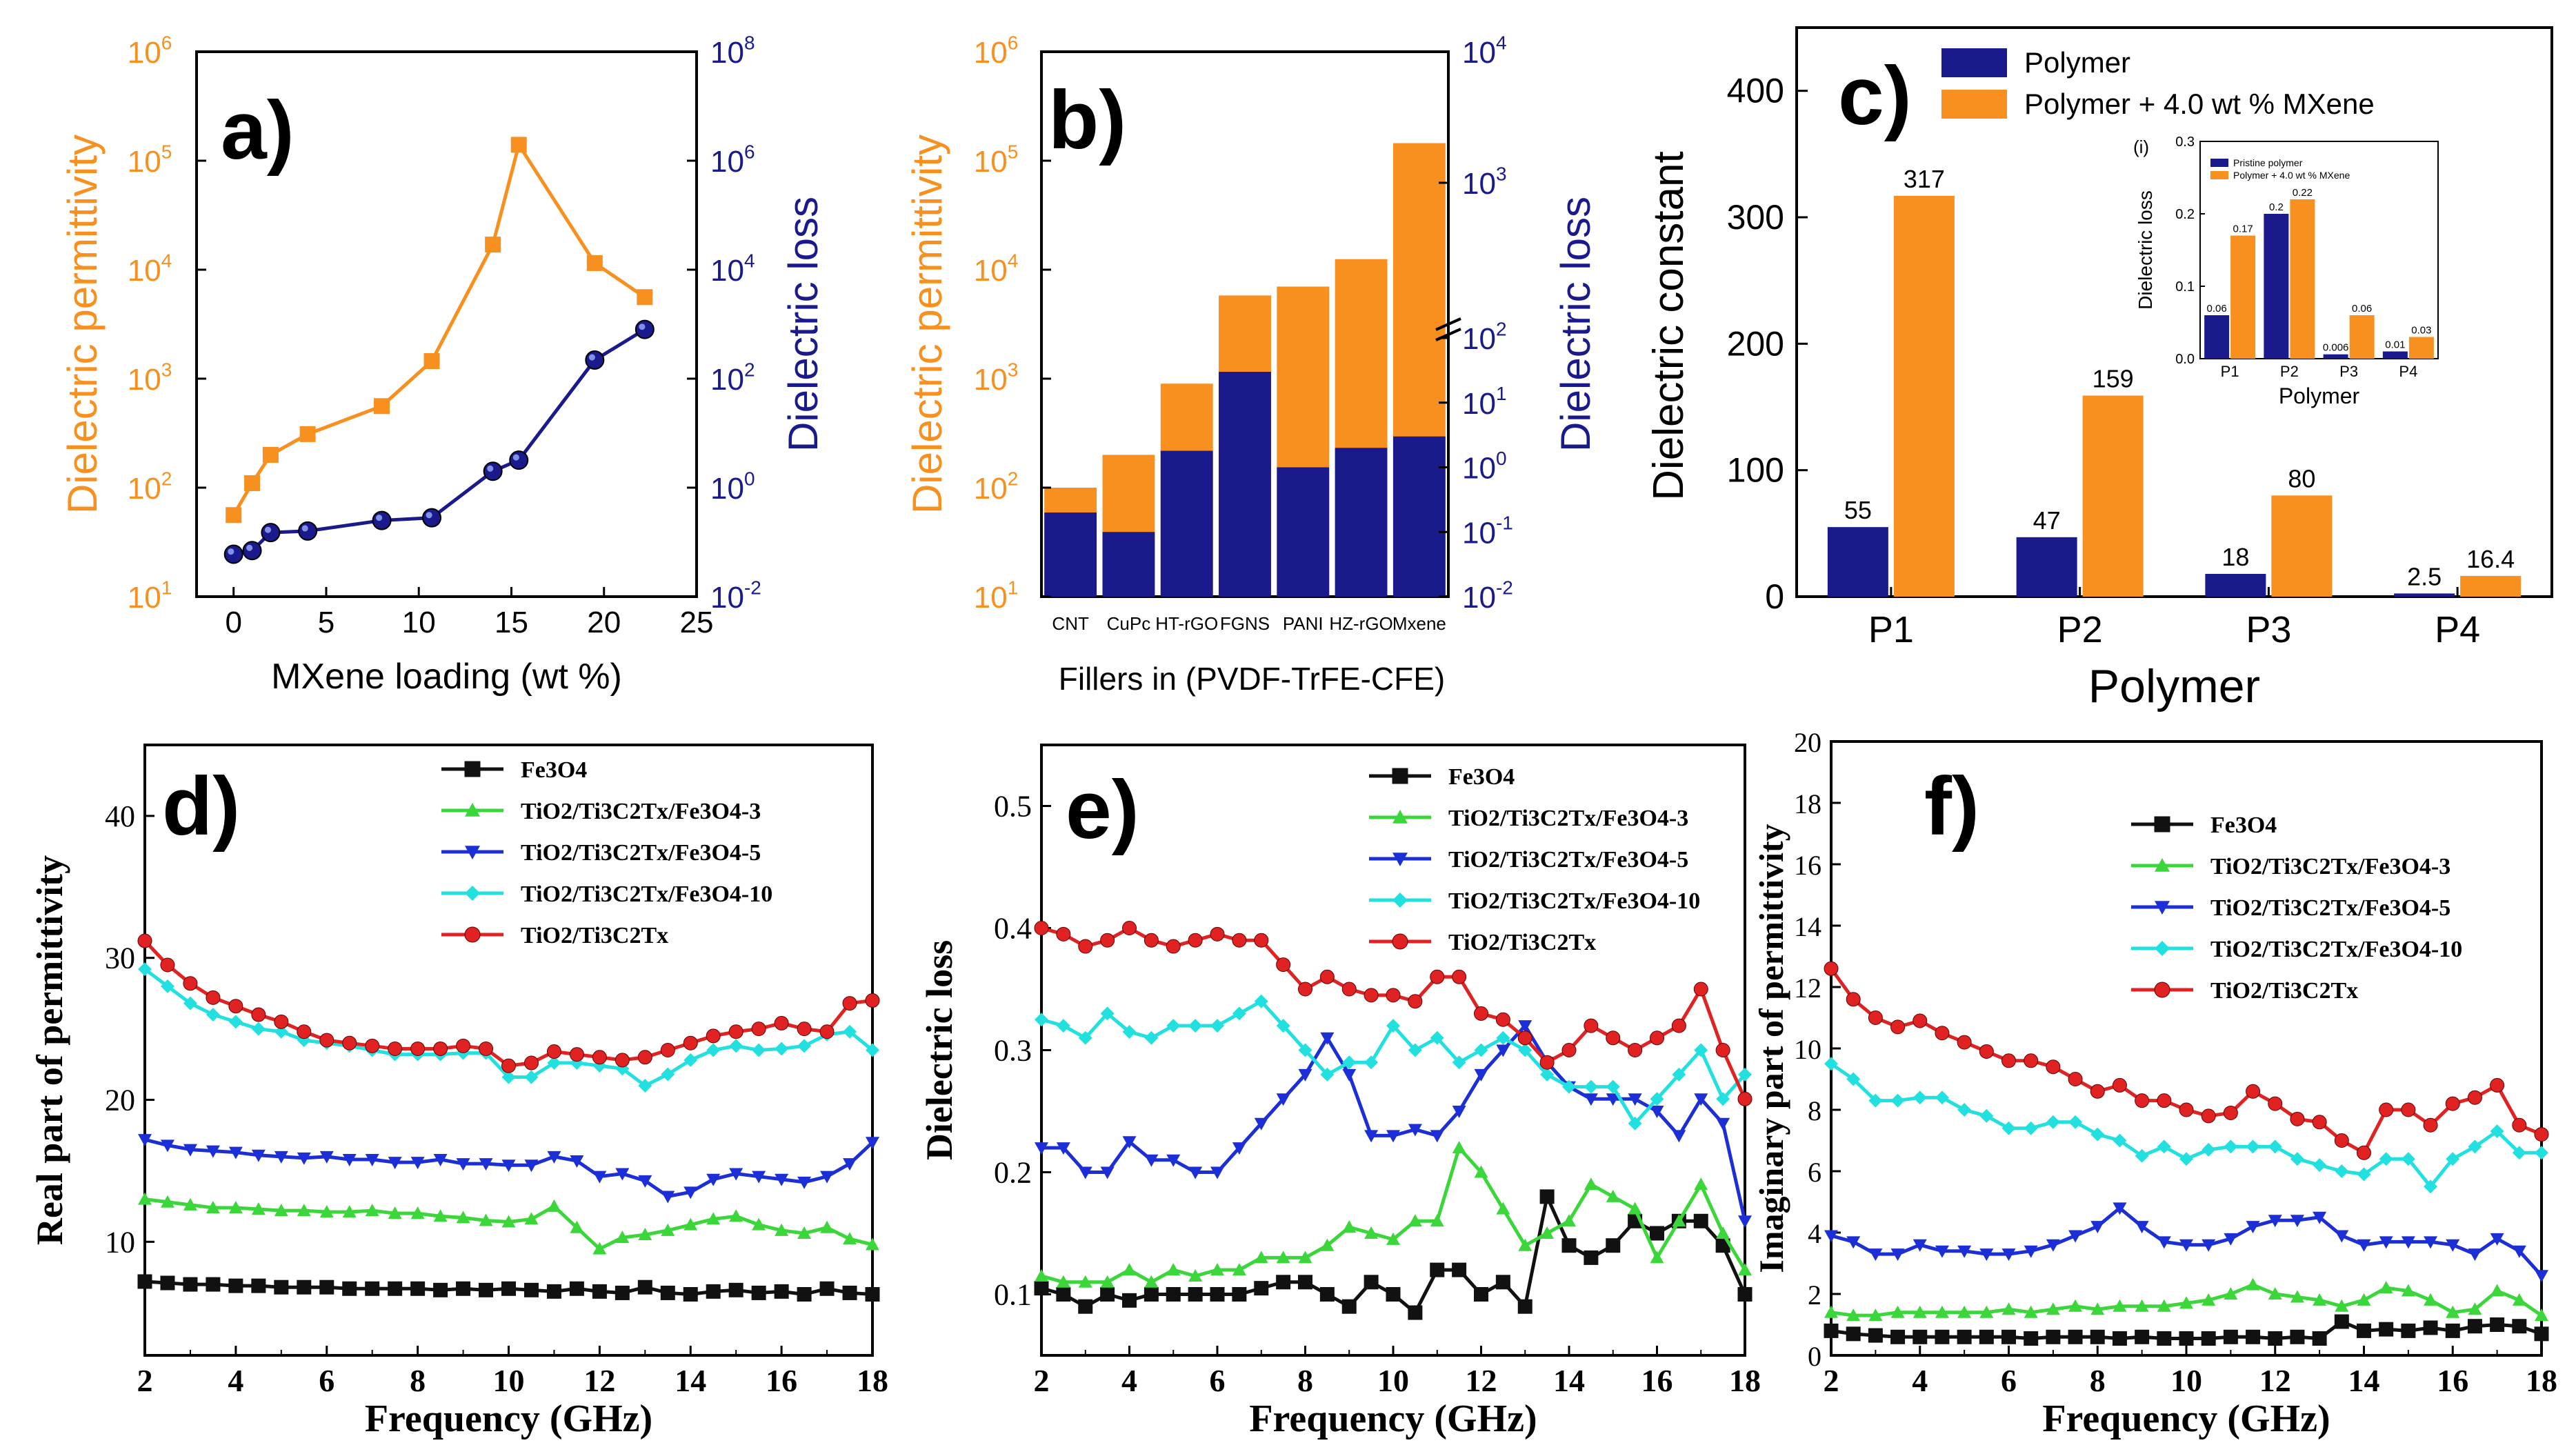  I want to click on inset-legend-swatch, so click(2219, 175).